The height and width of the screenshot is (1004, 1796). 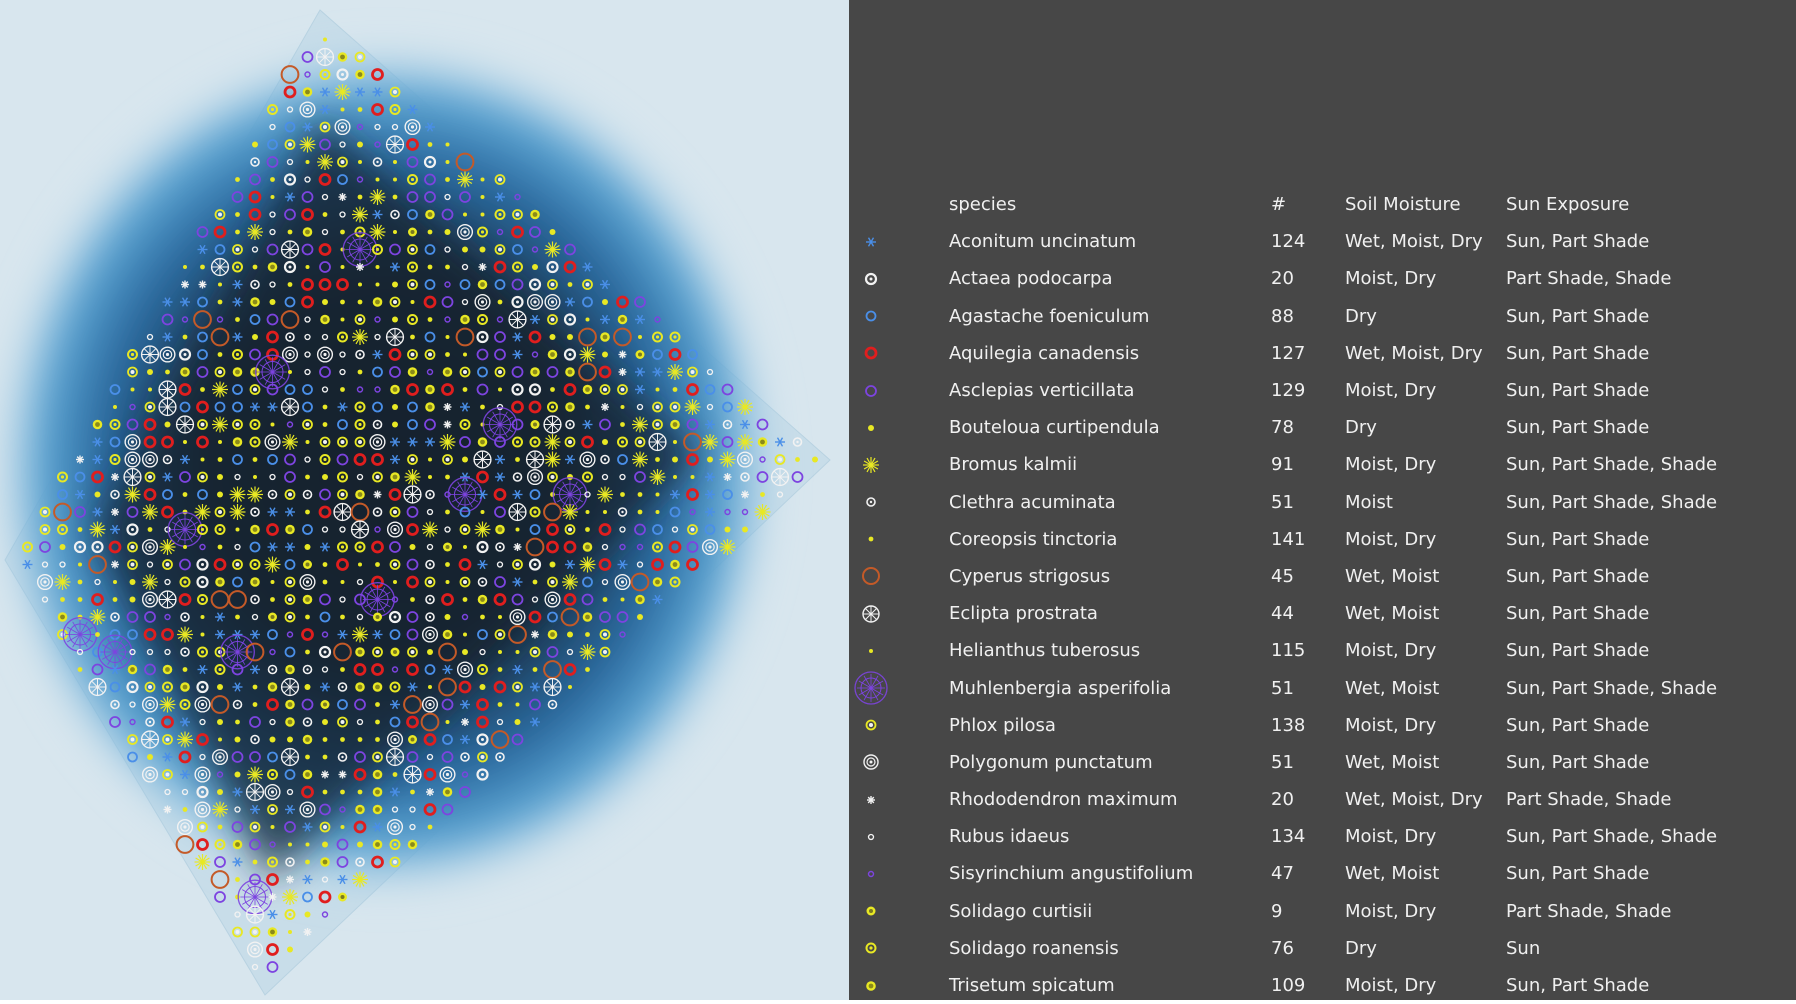 What do you see at coordinates (1523, 948) in the screenshot?
I see `sun-exposure: Sun` at bounding box center [1523, 948].